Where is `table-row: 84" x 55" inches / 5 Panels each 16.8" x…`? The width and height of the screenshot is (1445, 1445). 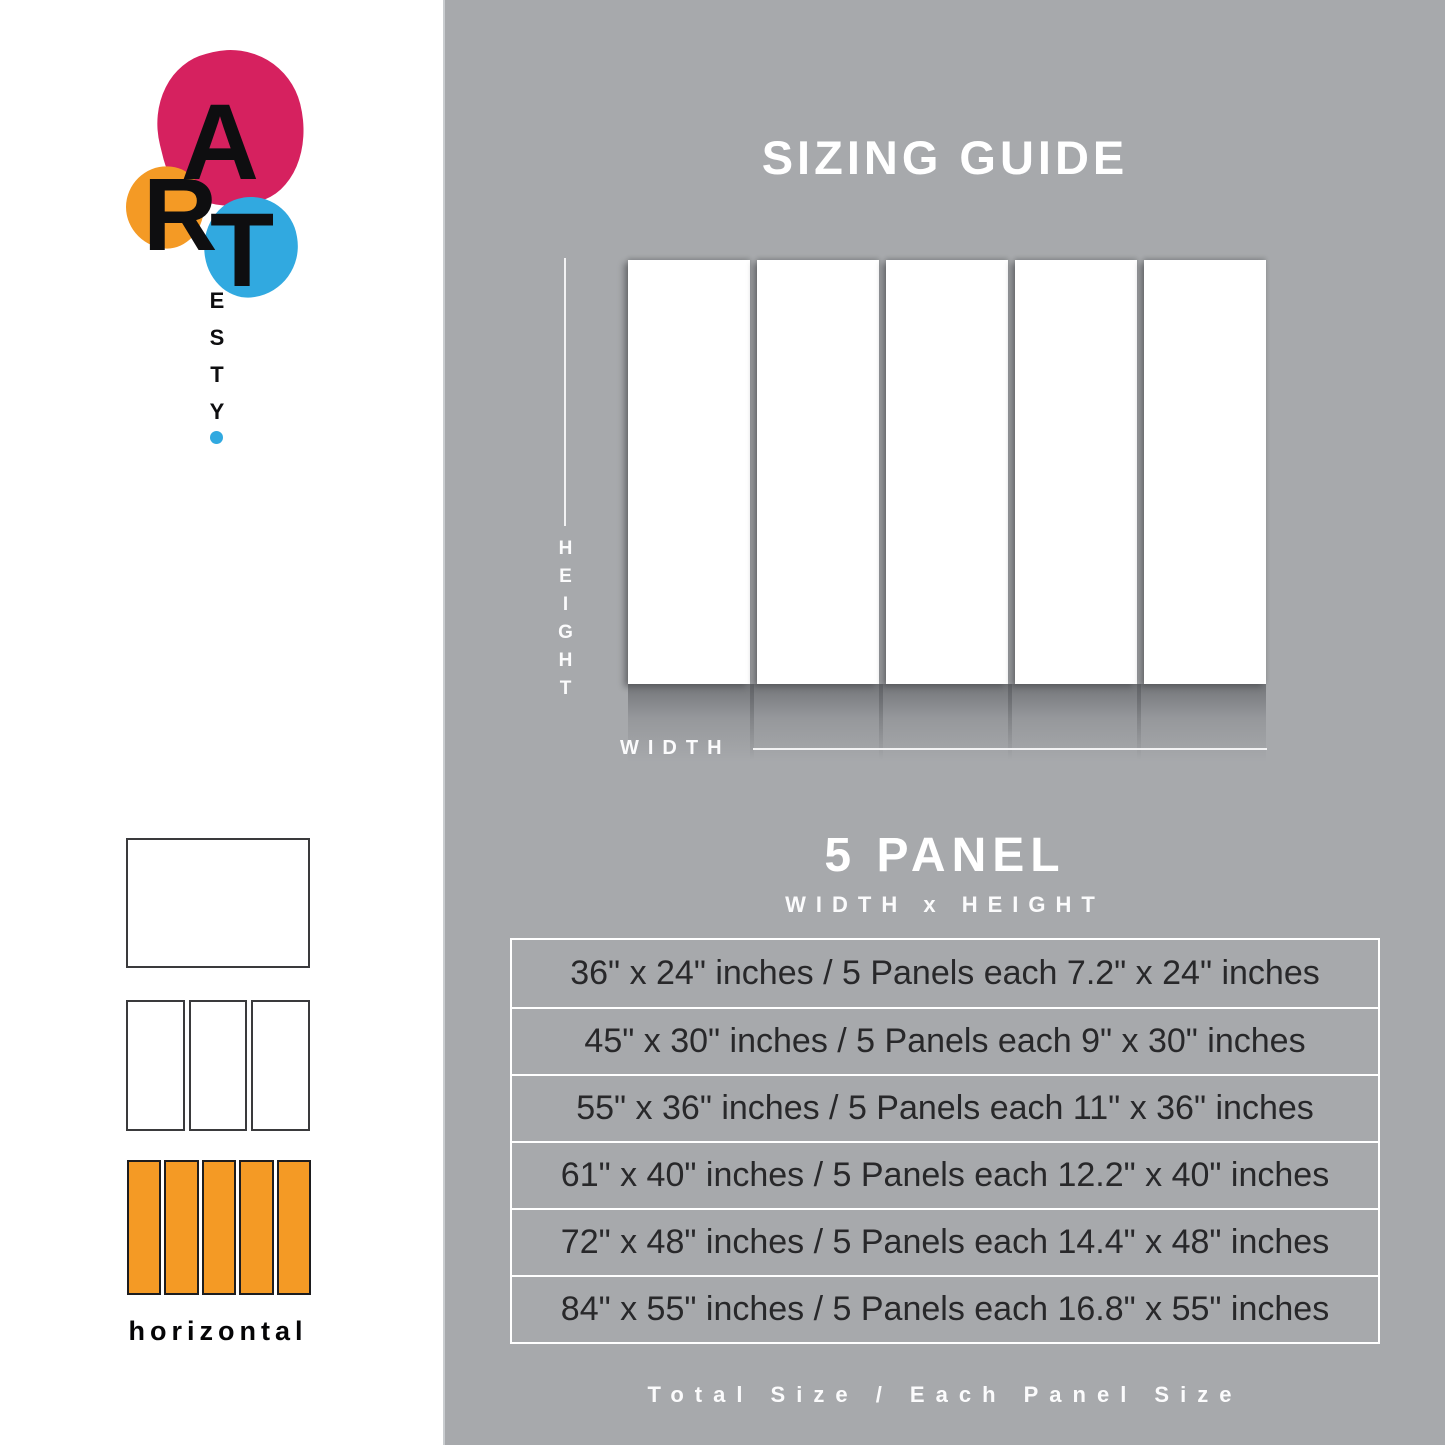
table-row: 84" x 55" inches / 5 Panels each 16.8" x… is located at coordinates (945, 1308).